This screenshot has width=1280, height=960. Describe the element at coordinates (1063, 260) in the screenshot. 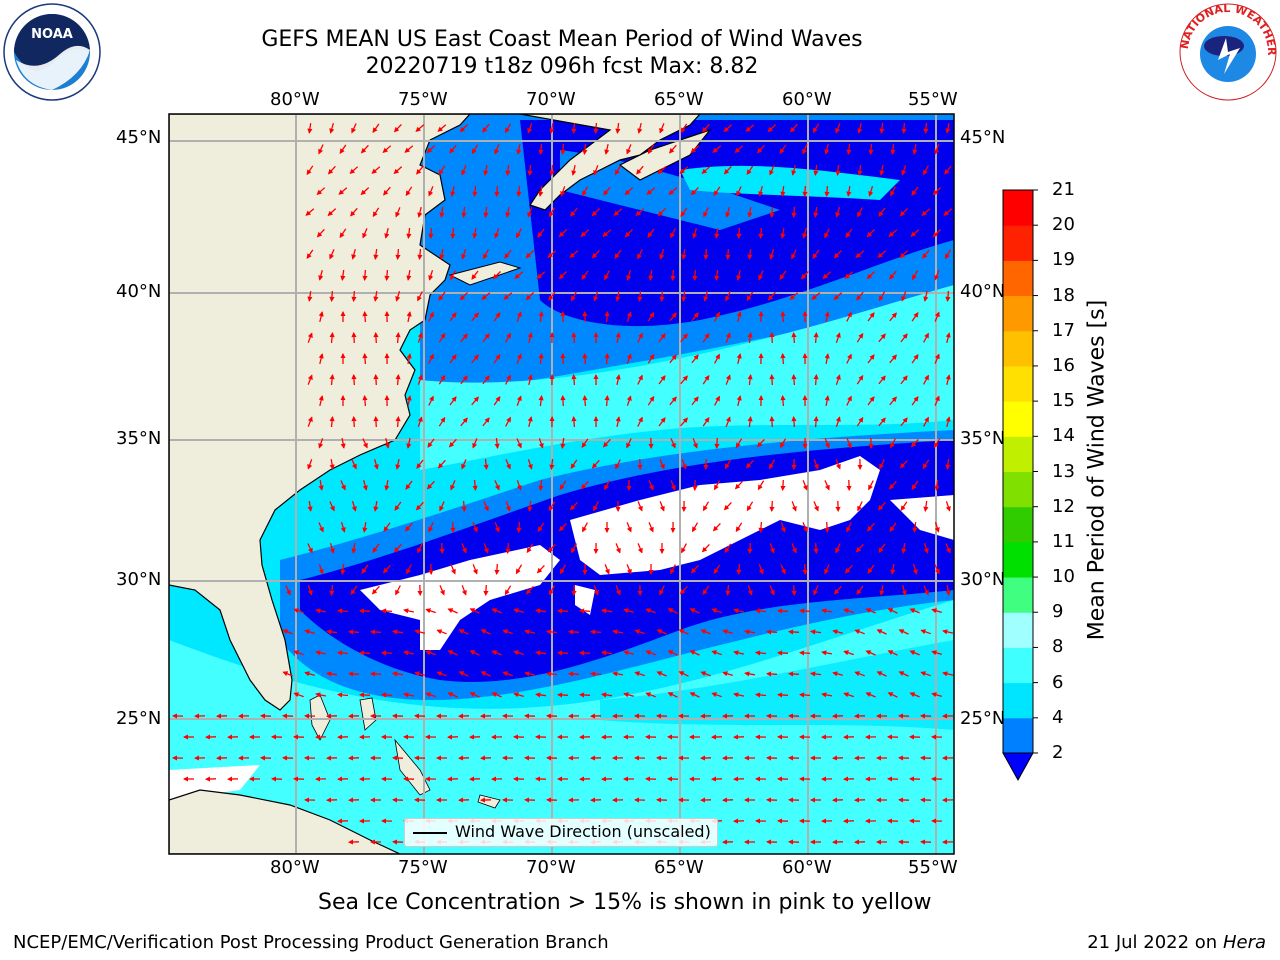

I see `colorbar-tick-label: 19` at that location.